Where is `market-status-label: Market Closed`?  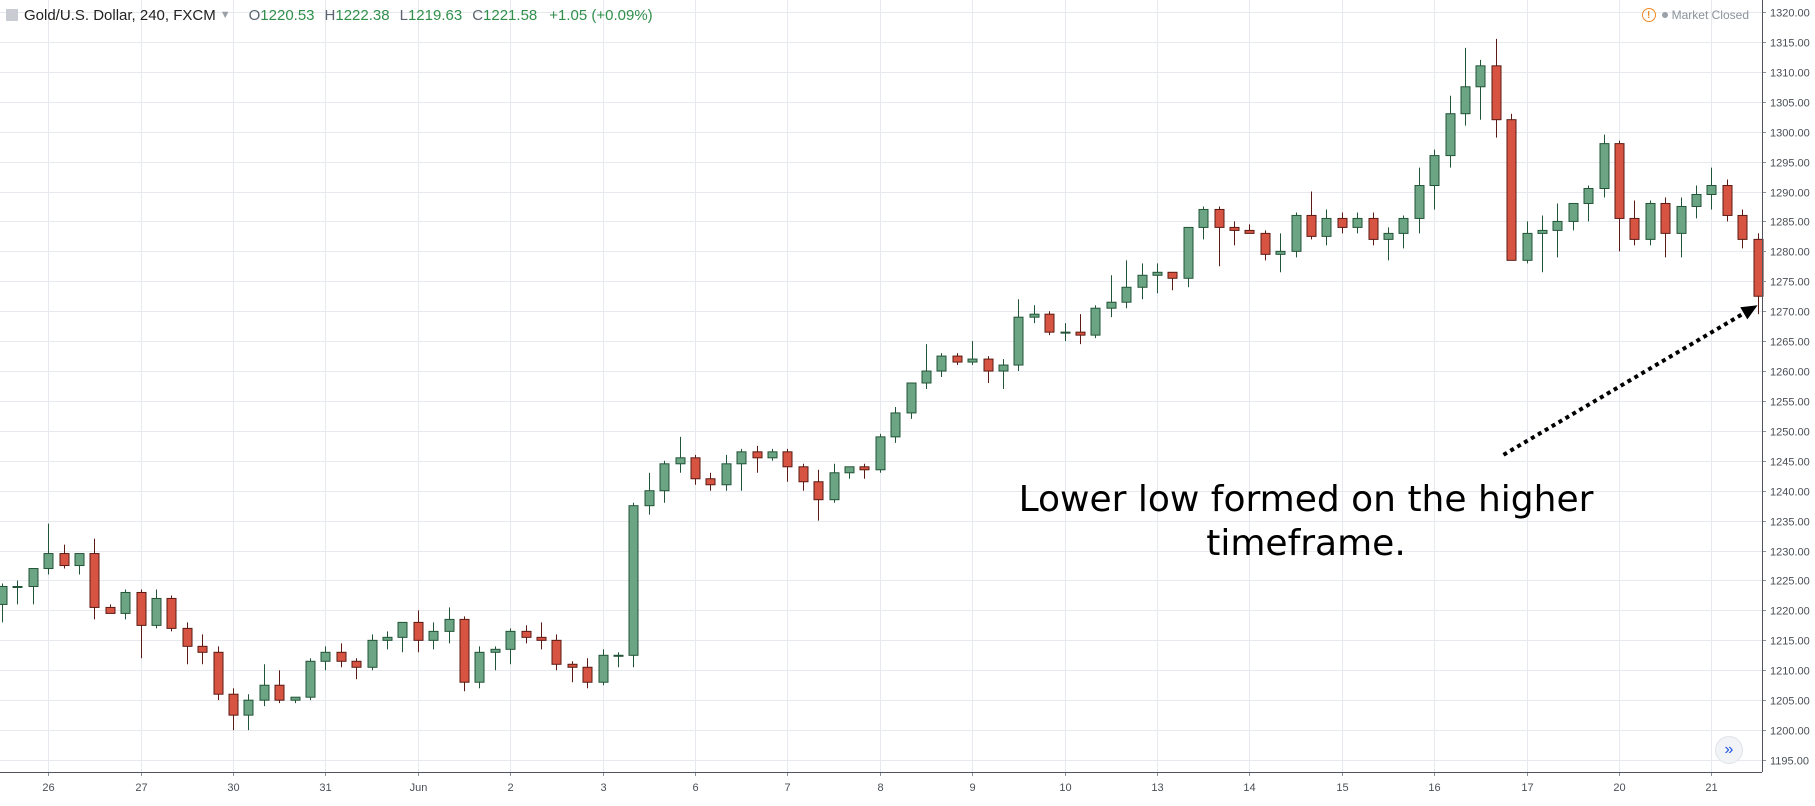 market-status-label: Market Closed is located at coordinates (1710, 15).